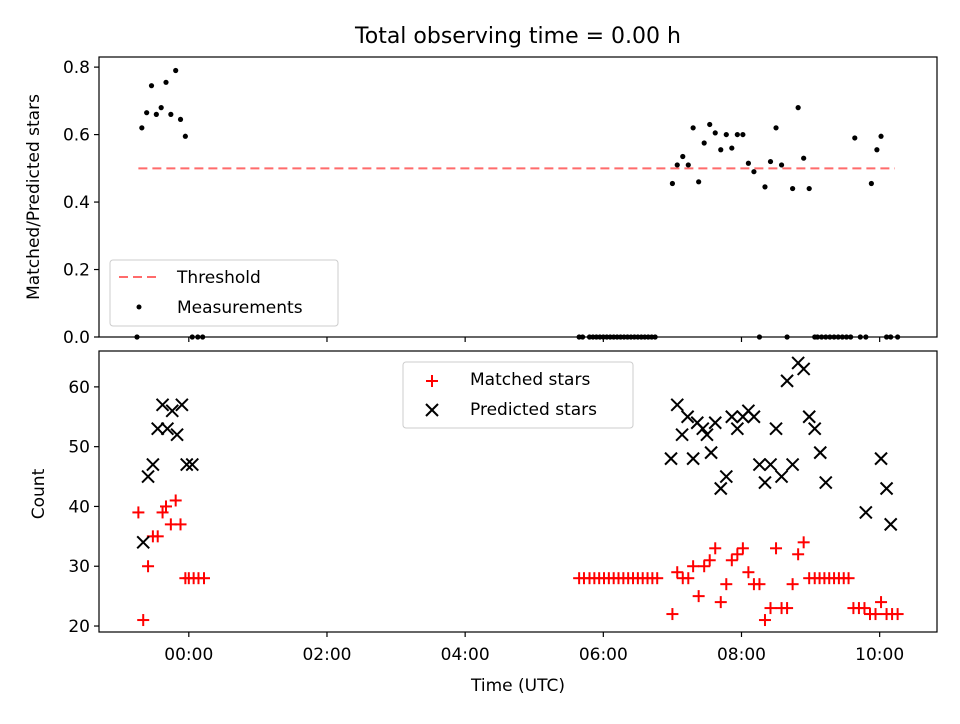  I want to click on measurements-legend-label: Measurements, so click(240, 308).